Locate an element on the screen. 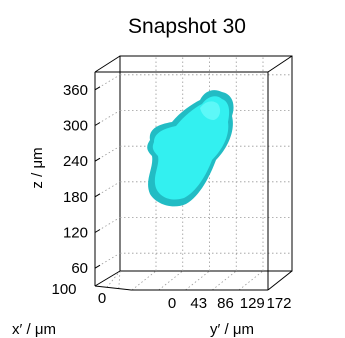 The width and height of the screenshot is (345, 338). z-tick-label: 360 is located at coordinates (75, 90).